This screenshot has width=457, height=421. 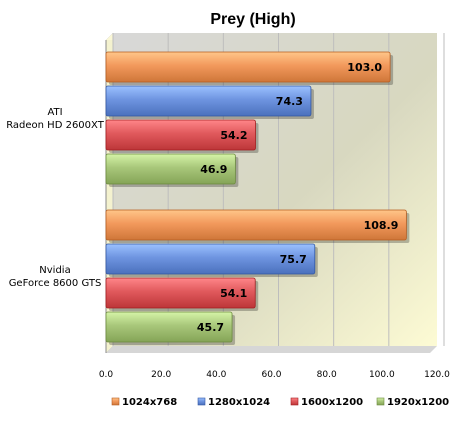 I want to click on legend-item-1024x768: 1024x768, so click(x=144, y=402).